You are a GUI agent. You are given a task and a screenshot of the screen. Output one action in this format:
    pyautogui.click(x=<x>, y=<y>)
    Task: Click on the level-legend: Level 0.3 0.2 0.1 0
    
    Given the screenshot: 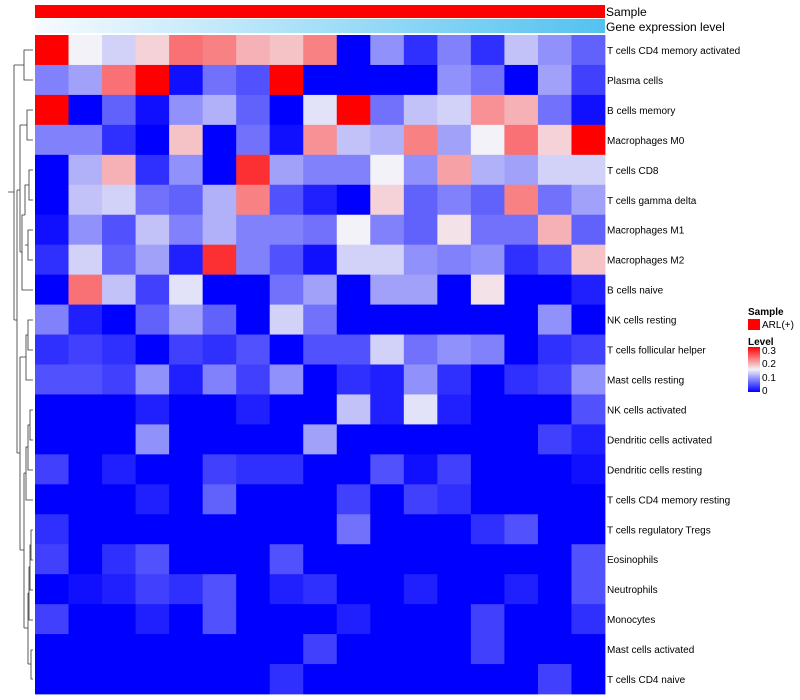 What is the action you would take?
    pyautogui.click(x=762, y=367)
    